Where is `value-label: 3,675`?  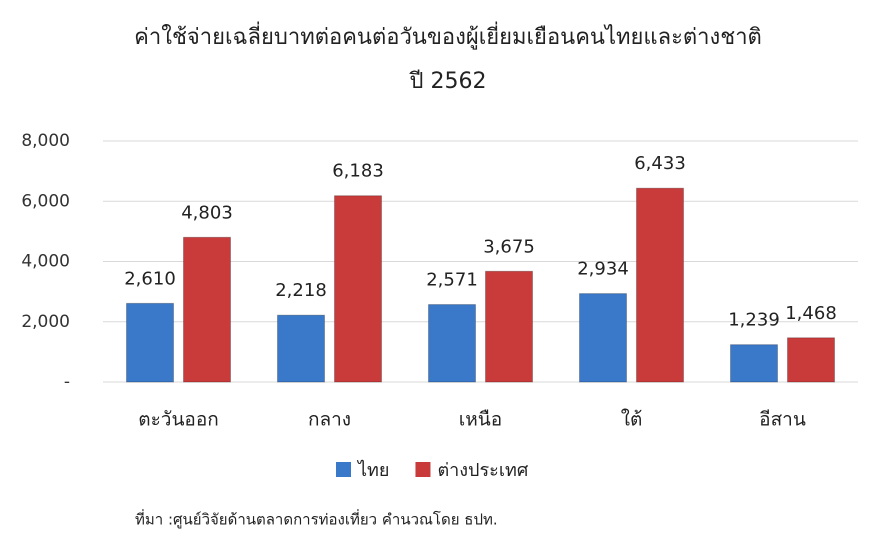 value-label: 3,675 is located at coordinates (509, 246).